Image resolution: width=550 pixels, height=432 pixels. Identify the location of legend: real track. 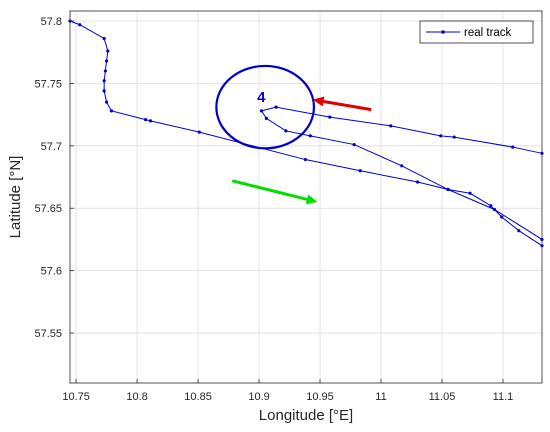
(476, 32).